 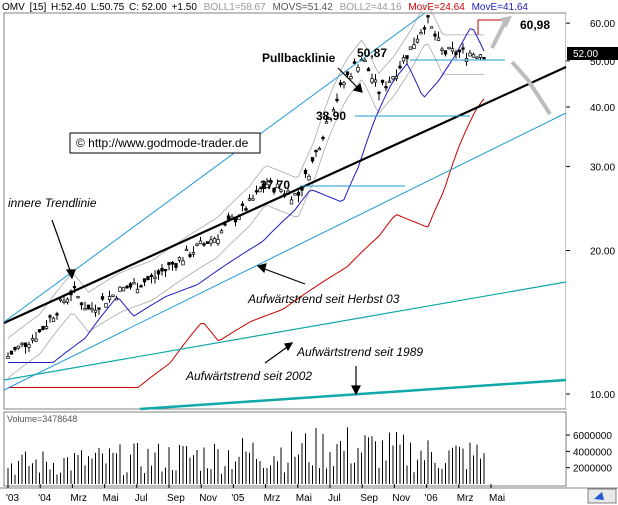 I want to click on annotation-level-3890: 38,90, so click(x=331, y=116).